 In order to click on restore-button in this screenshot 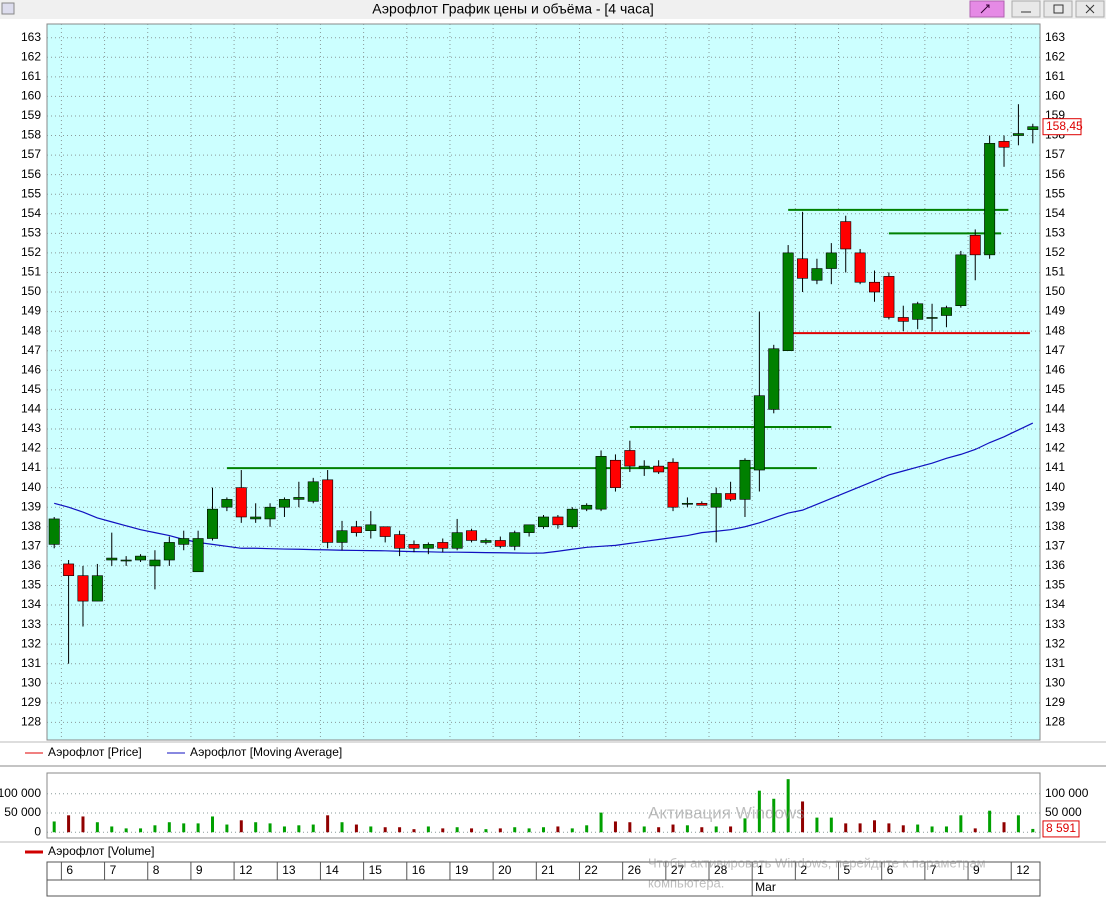, I will do `click(1058, 9)`.